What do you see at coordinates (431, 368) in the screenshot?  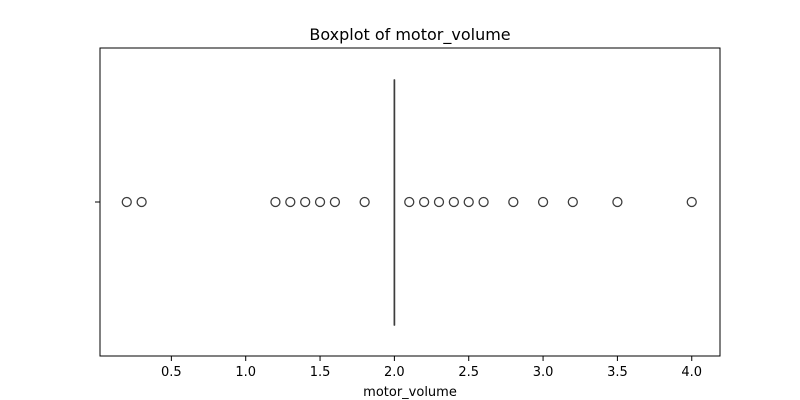 I see `x-axis-ticks: 0.5 1.0 1.5 2.0 2.5 3.0 3.5 4.0` at bounding box center [431, 368].